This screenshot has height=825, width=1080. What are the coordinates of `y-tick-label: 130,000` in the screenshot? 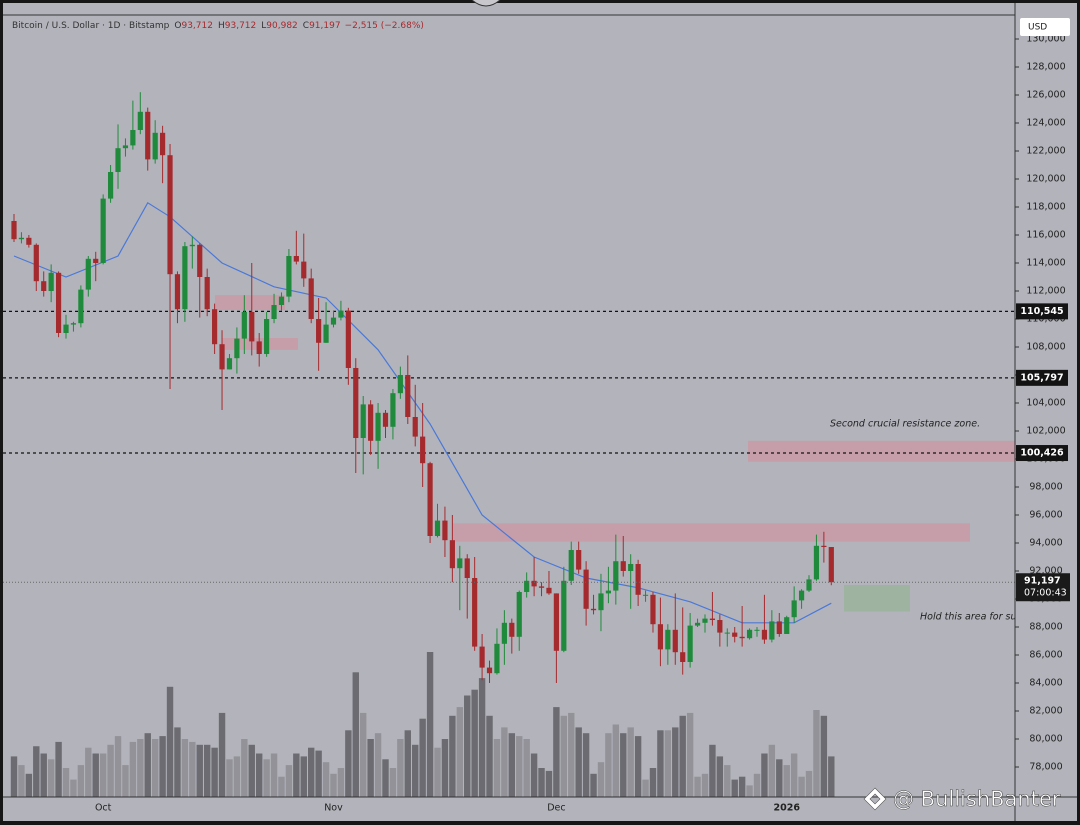 It's located at (1045, 38).